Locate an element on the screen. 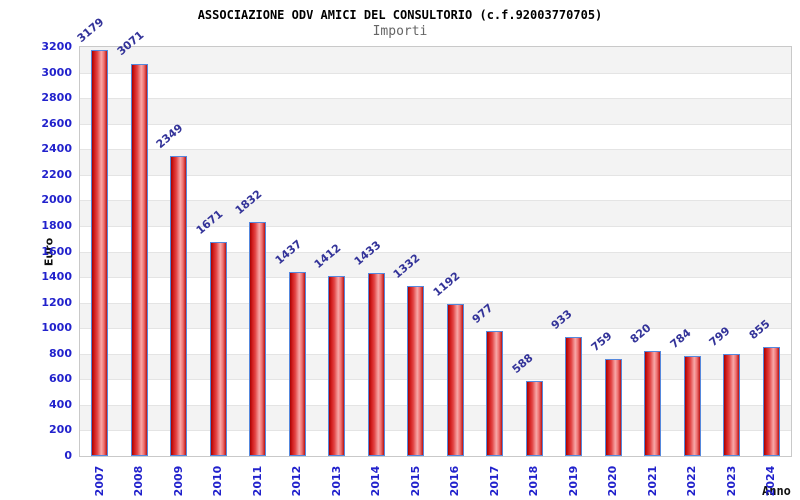  bar-2013 is located at coordinates (337, 365).